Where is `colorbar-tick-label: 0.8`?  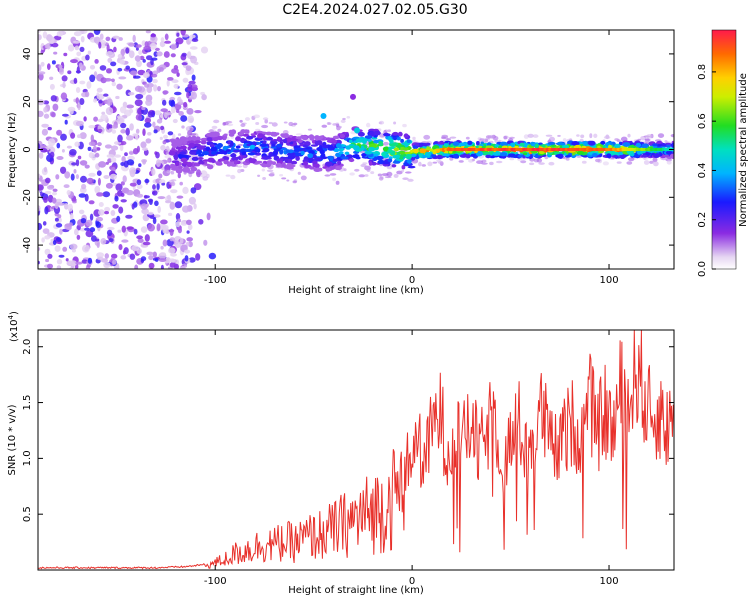
colorbar-tick-label: 0.8 is located at coordinates (702, 72).